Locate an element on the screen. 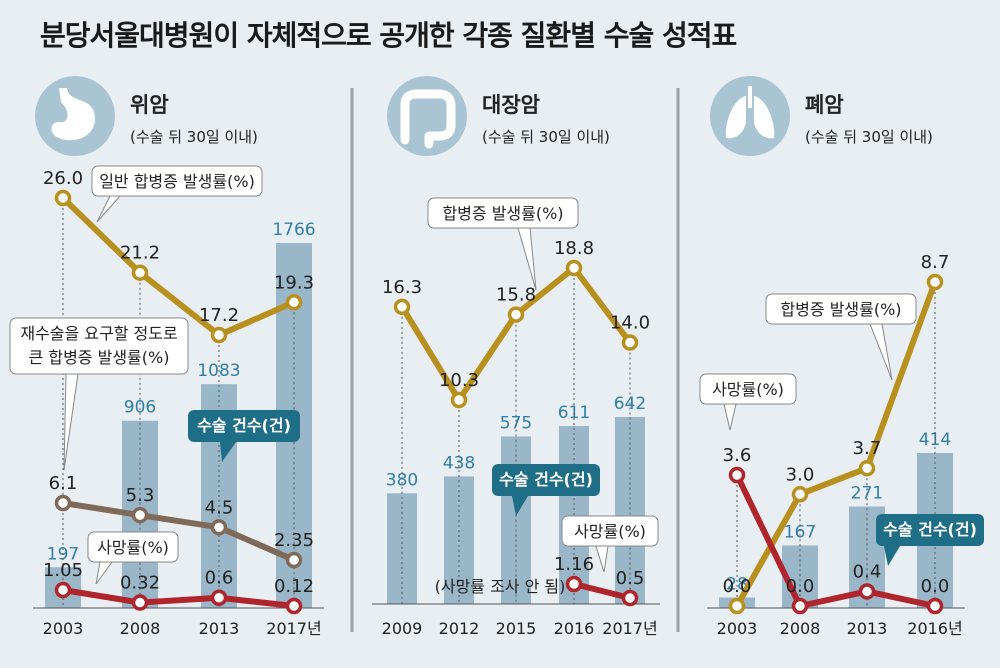 The width and height of the screenshot is (1000, 668). x-tick-label: 2017년 is located at coordinates (293, 628).